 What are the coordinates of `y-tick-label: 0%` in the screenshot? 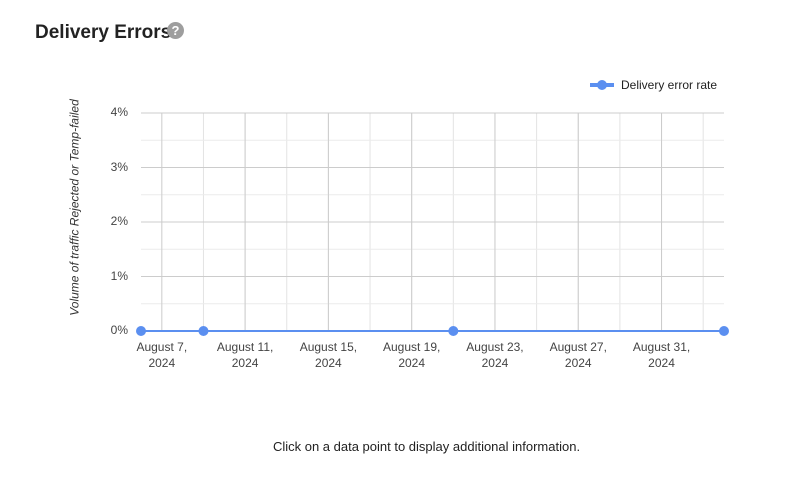 It's located at (119, 330).